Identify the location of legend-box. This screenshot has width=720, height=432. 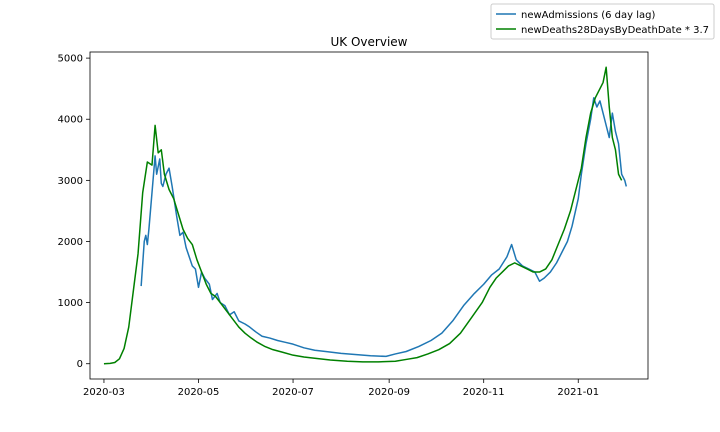
(602, 21).